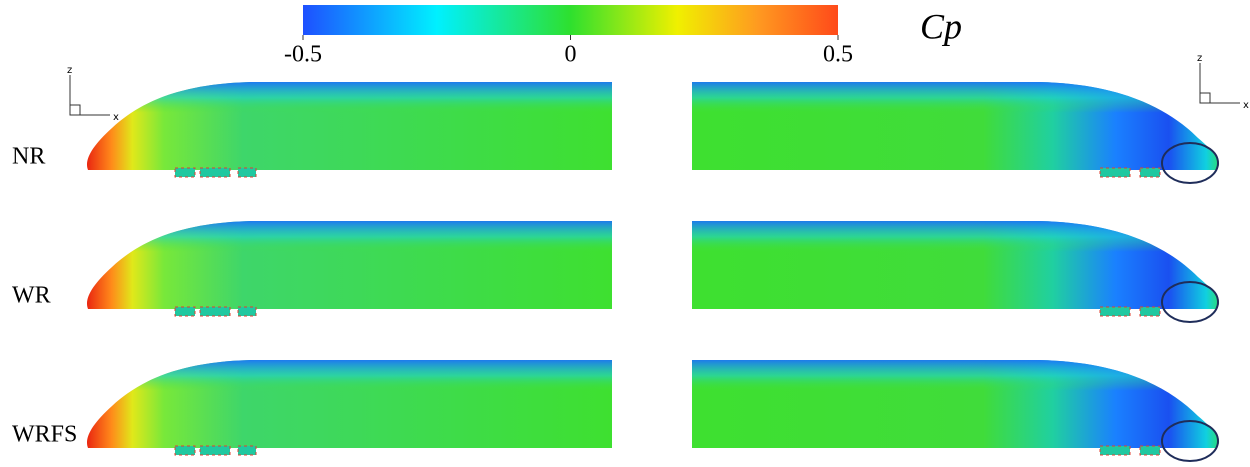  What do you see at coordinates (941, 26) in the screenshot?
I see `colorbar-title: Cp` at bounding box center [941, 26].